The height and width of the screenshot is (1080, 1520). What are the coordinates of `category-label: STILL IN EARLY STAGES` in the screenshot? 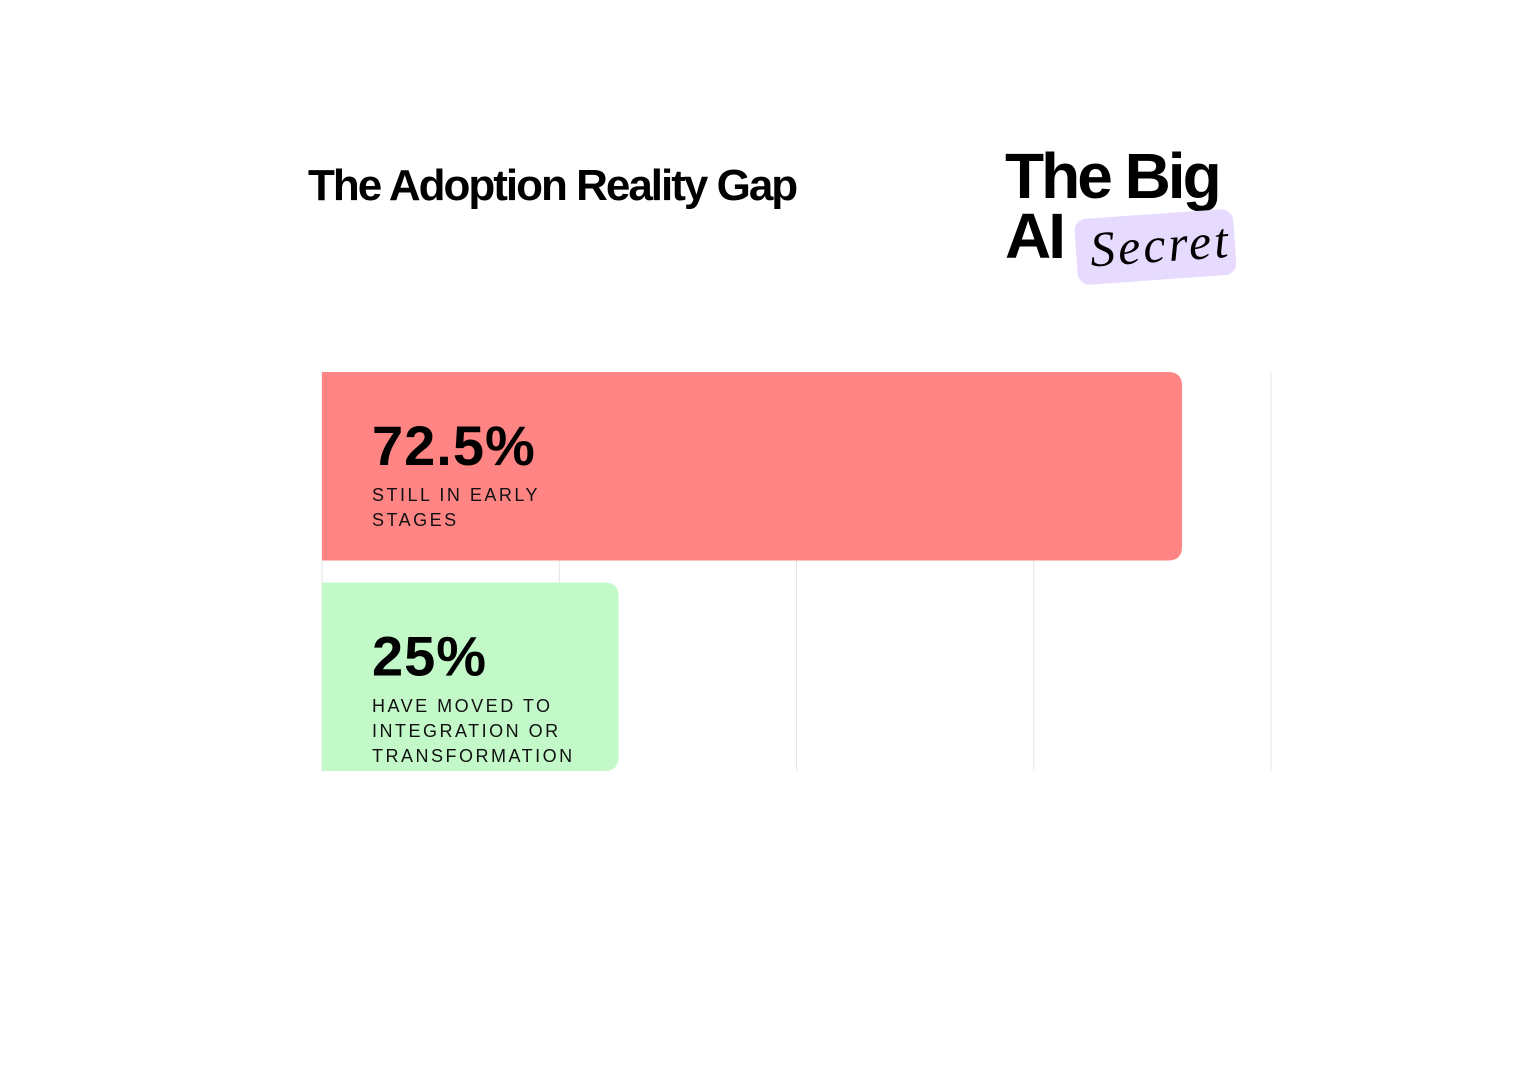 It's located at (456, 507).